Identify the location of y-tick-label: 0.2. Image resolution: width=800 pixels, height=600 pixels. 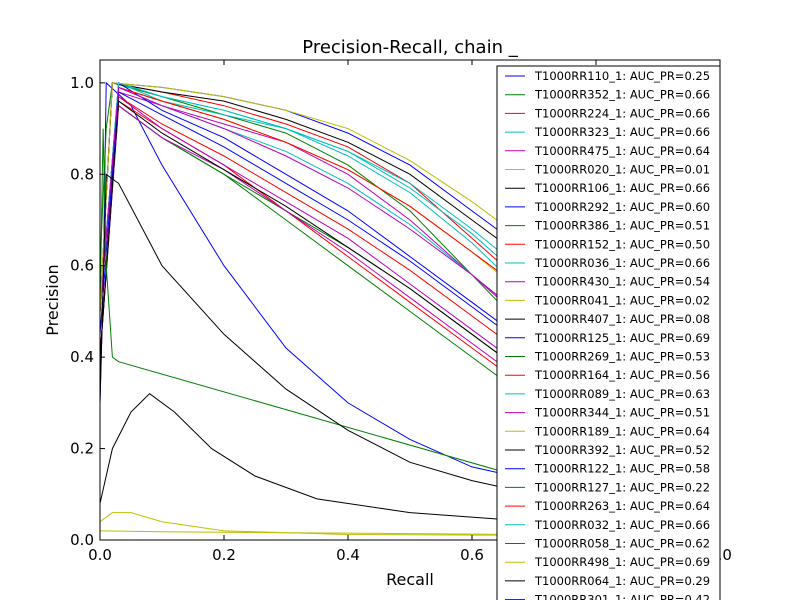
(82, 449).